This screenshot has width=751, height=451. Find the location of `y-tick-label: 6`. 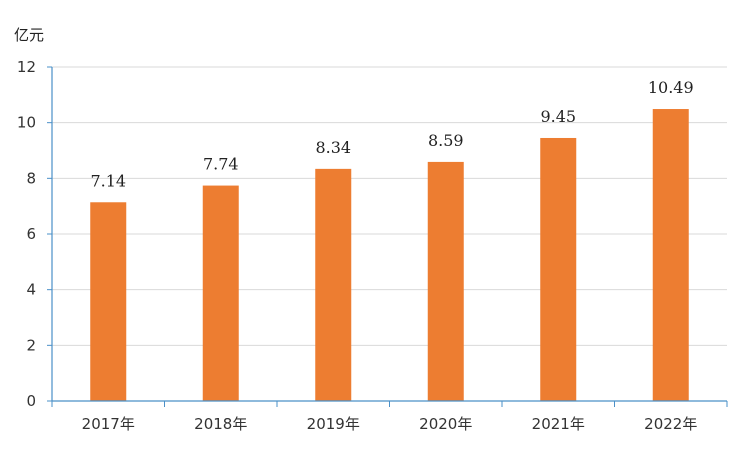

y-tick-label: 6 is located at coordinates (31, 234).